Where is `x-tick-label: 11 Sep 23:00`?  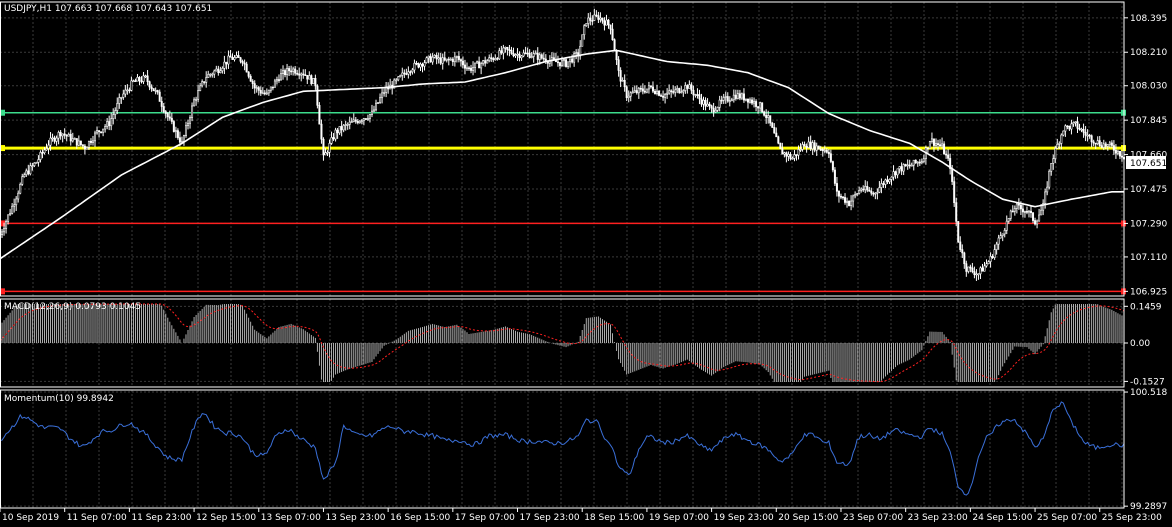 x-tick-label: 11 Sep 23:00 is located at coordinates (161, 518).